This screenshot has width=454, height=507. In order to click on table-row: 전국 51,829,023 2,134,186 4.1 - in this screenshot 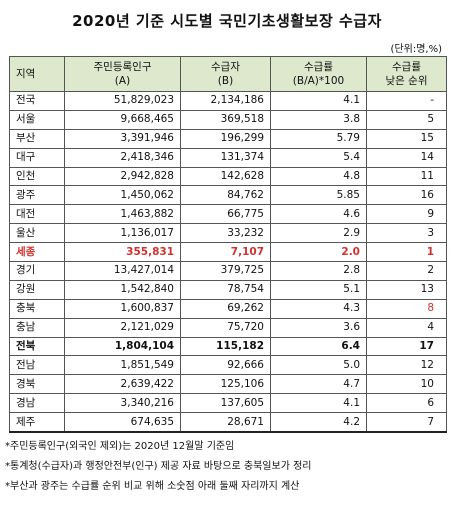, I will do `click(228, 101)`.